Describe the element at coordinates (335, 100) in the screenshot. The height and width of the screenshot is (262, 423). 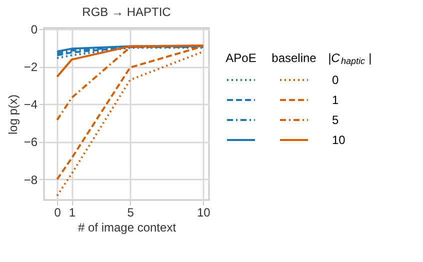
I see `legend-label: 1` at that location.